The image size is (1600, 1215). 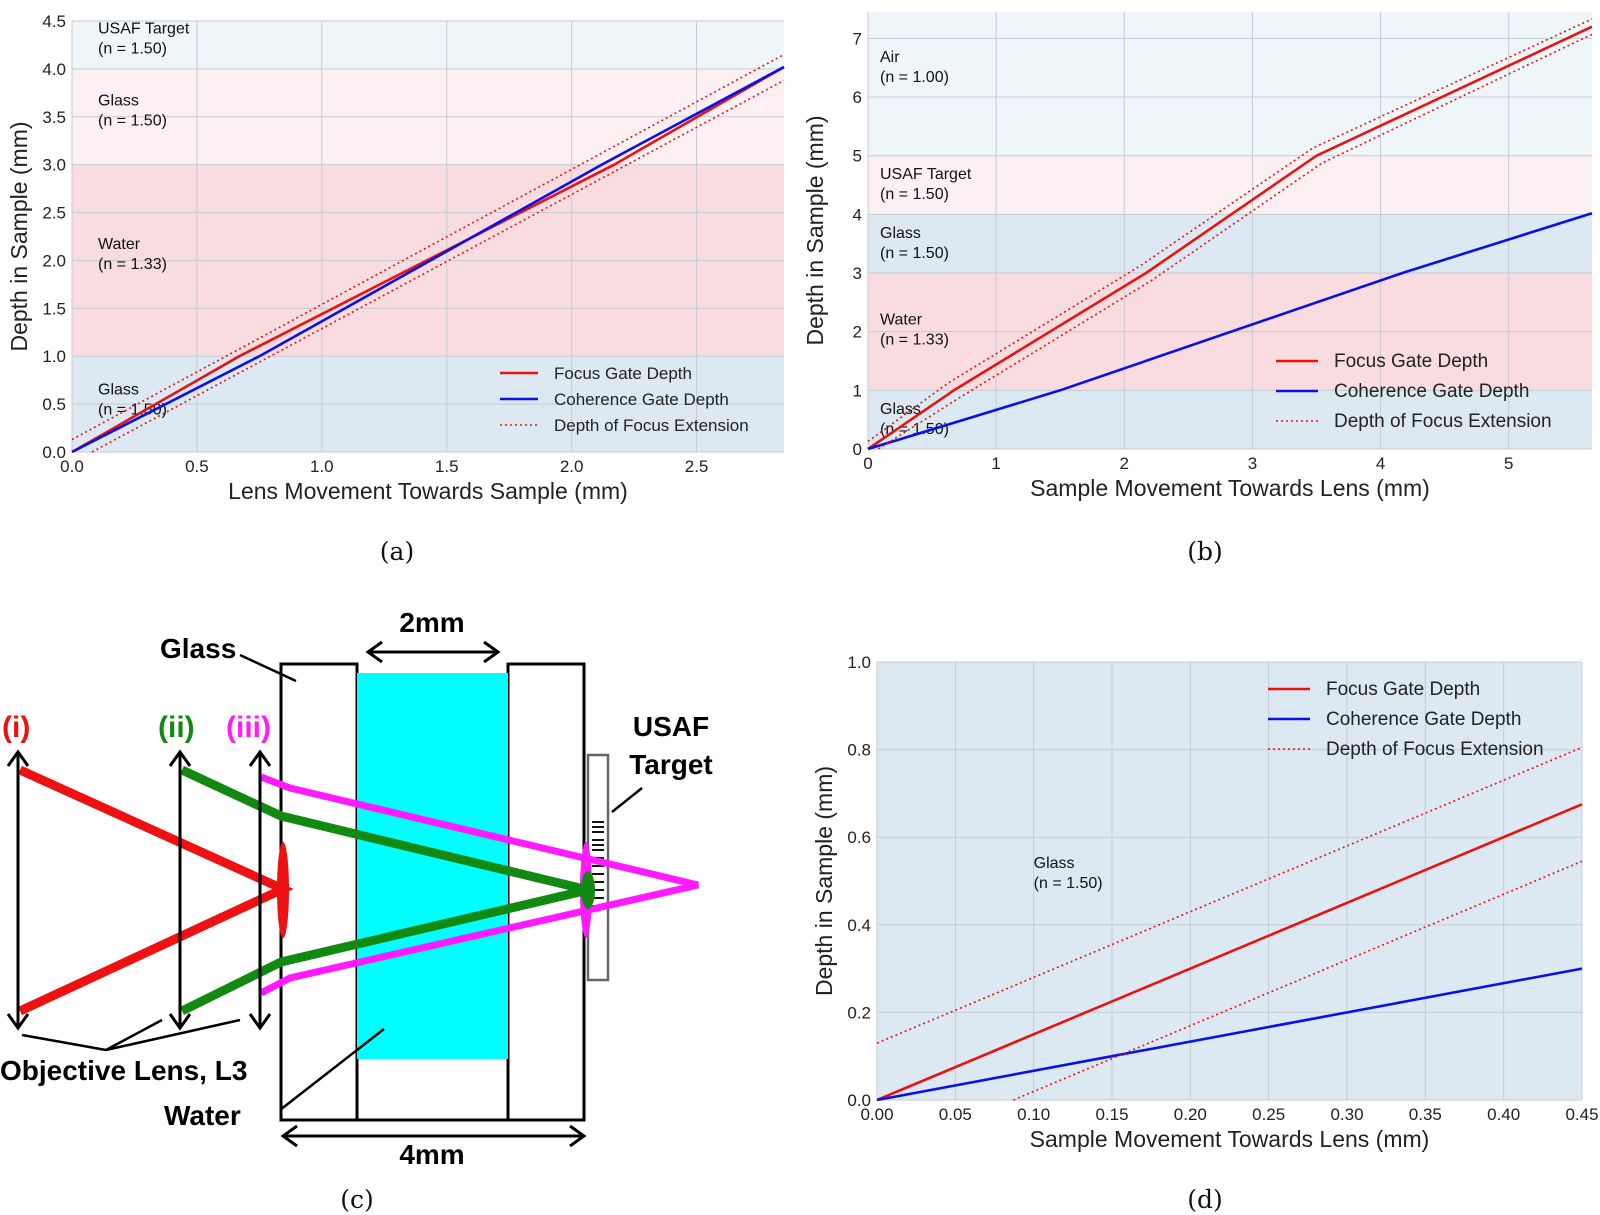 I want to click on xtick-label-d-4: 0.20, so click(x=1190, y=1114).